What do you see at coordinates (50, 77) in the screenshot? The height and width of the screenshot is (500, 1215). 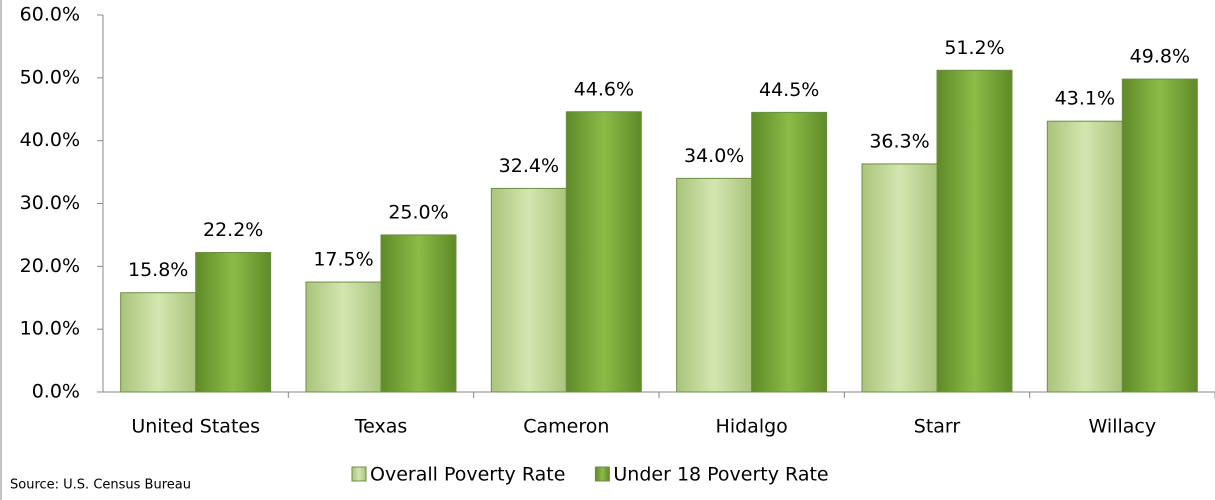 I see `y-tick-label: 50.0%` at bounding box center [50, 77].